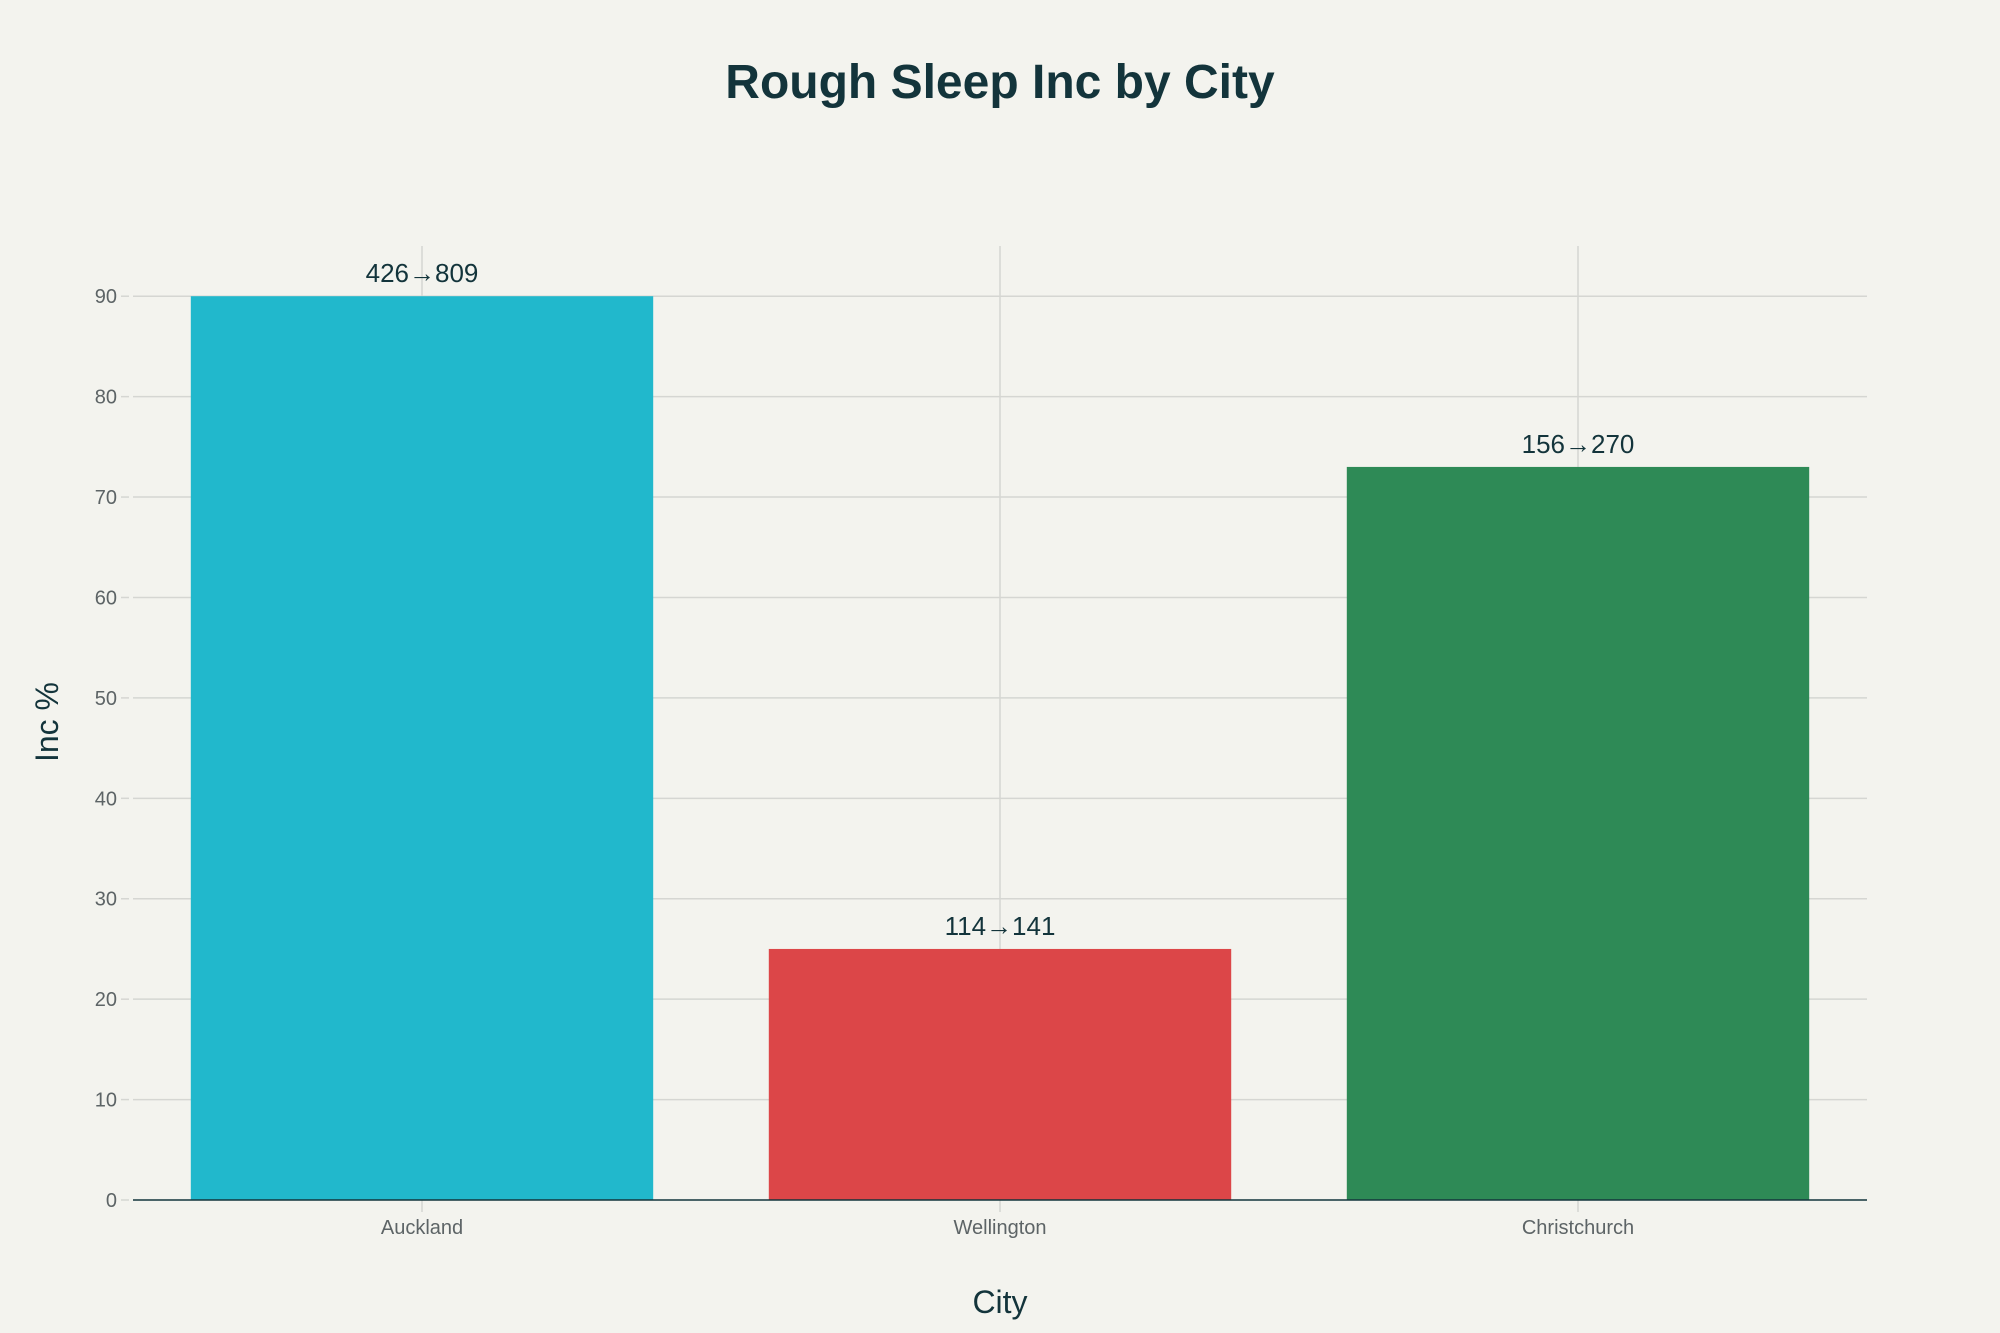  I want to click on x-tick-label: Wellington, so click(999, 1228).